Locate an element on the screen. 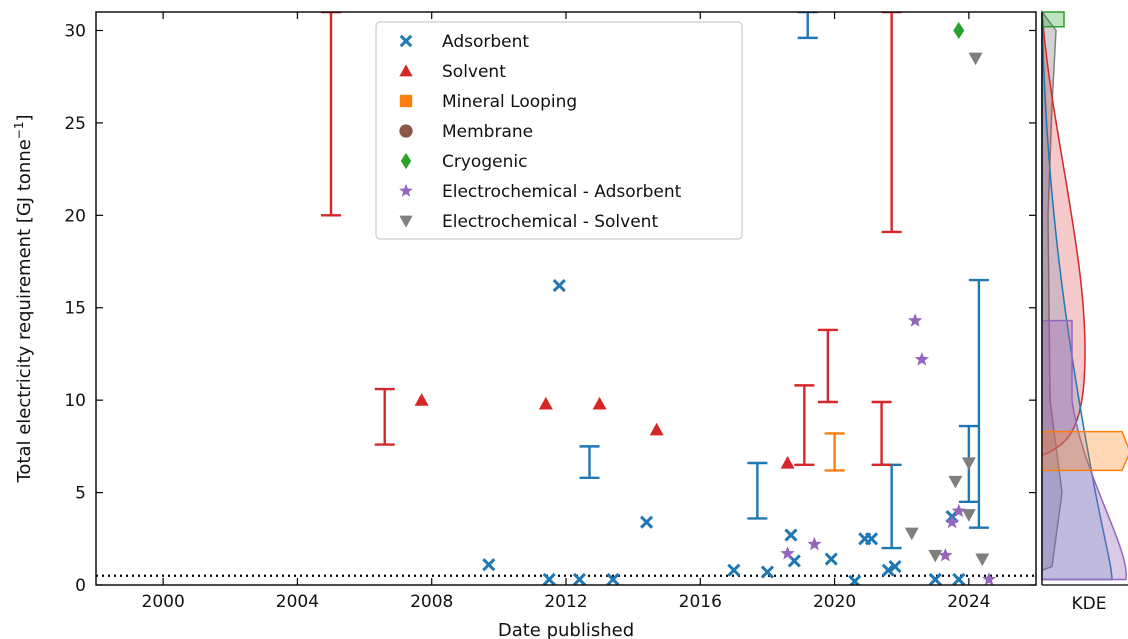  y-axis-label-main: Total electricity requirement [GJ tonne is located at coordinates (24, 311).